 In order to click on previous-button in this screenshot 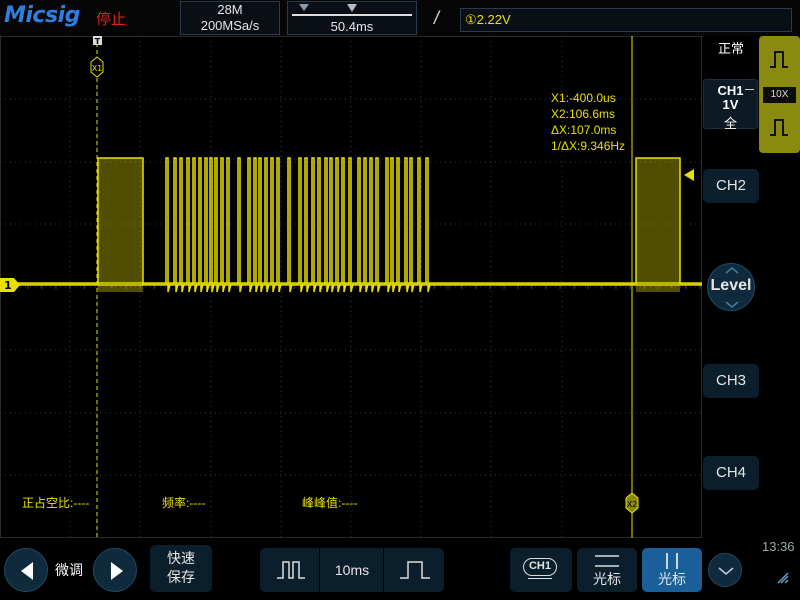, I will do `click(26, 570)`.